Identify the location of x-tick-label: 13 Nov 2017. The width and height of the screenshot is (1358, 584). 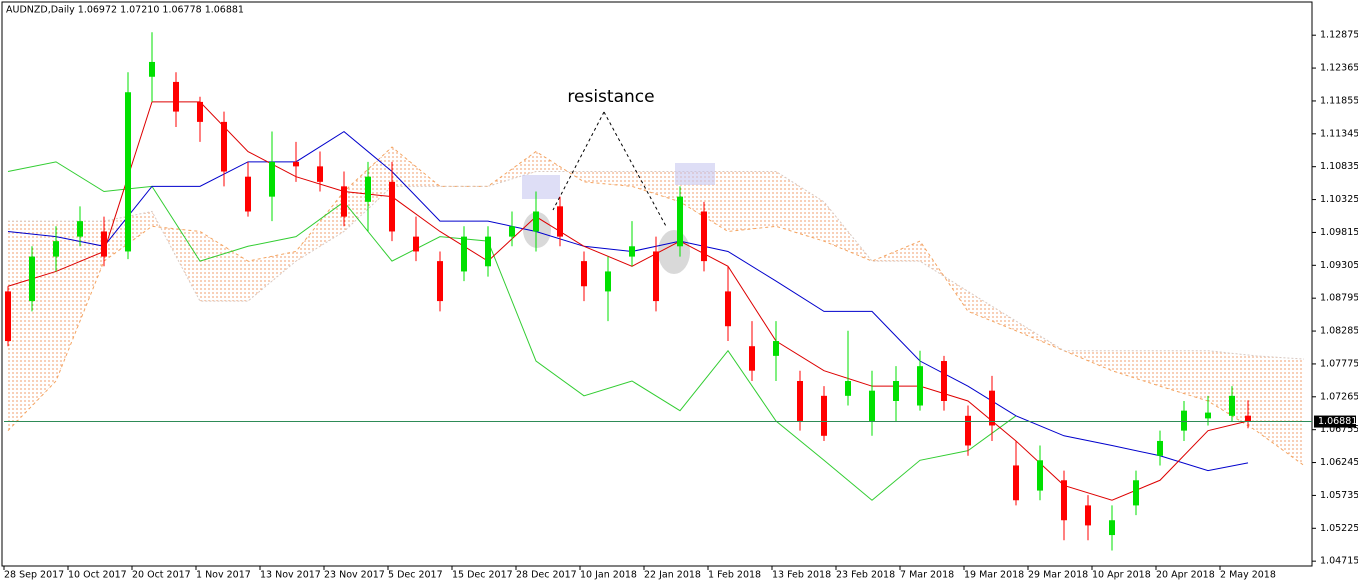
(290, 575).